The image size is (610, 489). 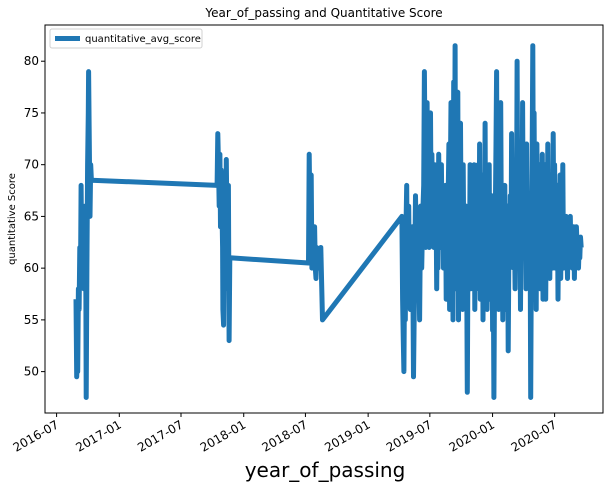 What do you see at coordinates (143, 39) in the screenshot?
I see `legend-label: quantitative_avg_score` at bounding box center [143, 39].